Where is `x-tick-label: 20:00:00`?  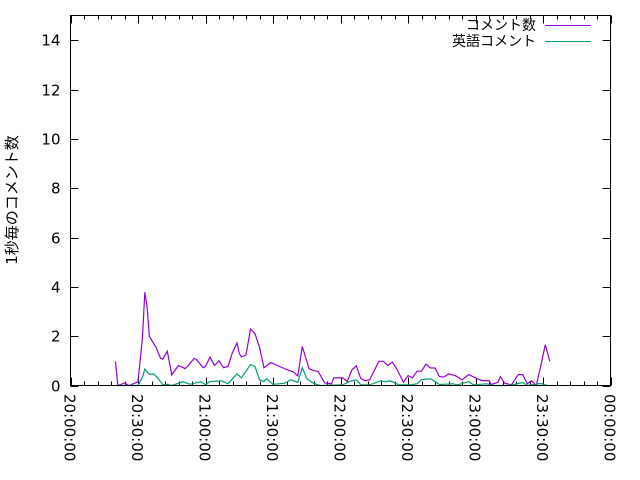
x-tick-label: 20:00:00 is located at coordinates (70, 427).